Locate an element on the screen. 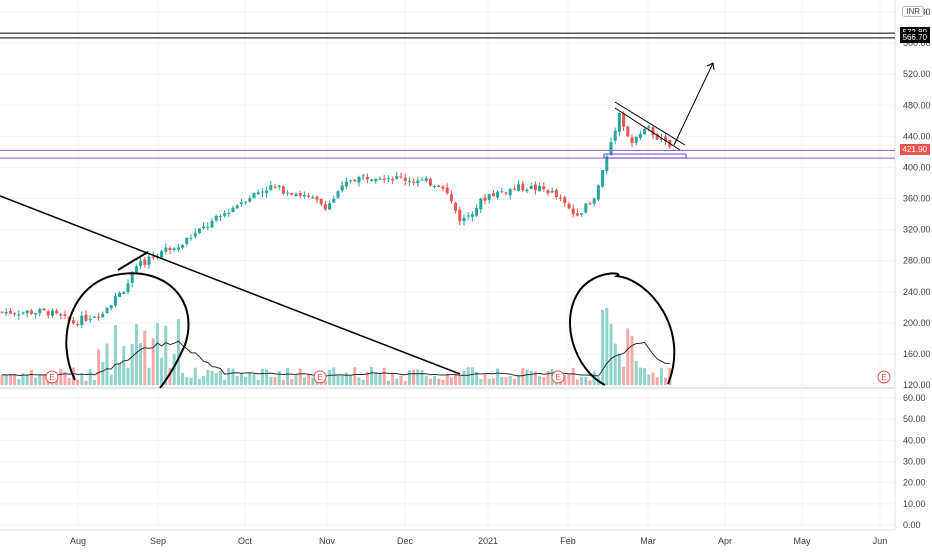 This screenshot has height=555, width=932. price-tick-label: 400.00 is located at coordinates (917, 167).